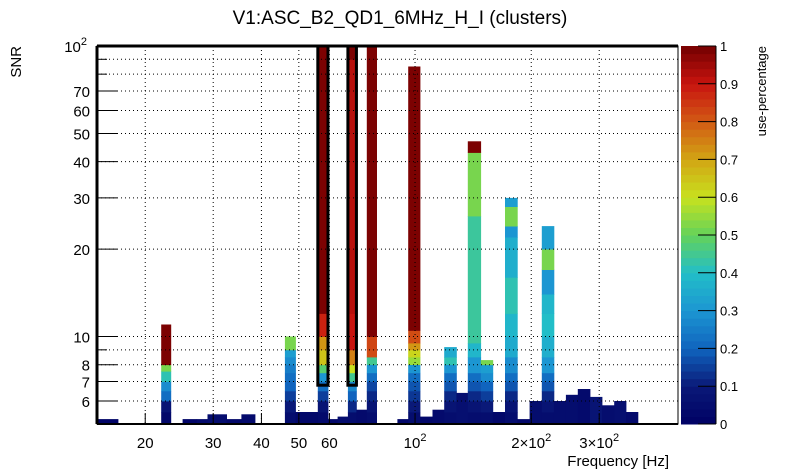 The width and height of the screenshot is (805, 472). What do you see at coordinates (599, 442) in the screenshot?
I see `x-tick-label: 3×10²` at bounding box center [599, 442].